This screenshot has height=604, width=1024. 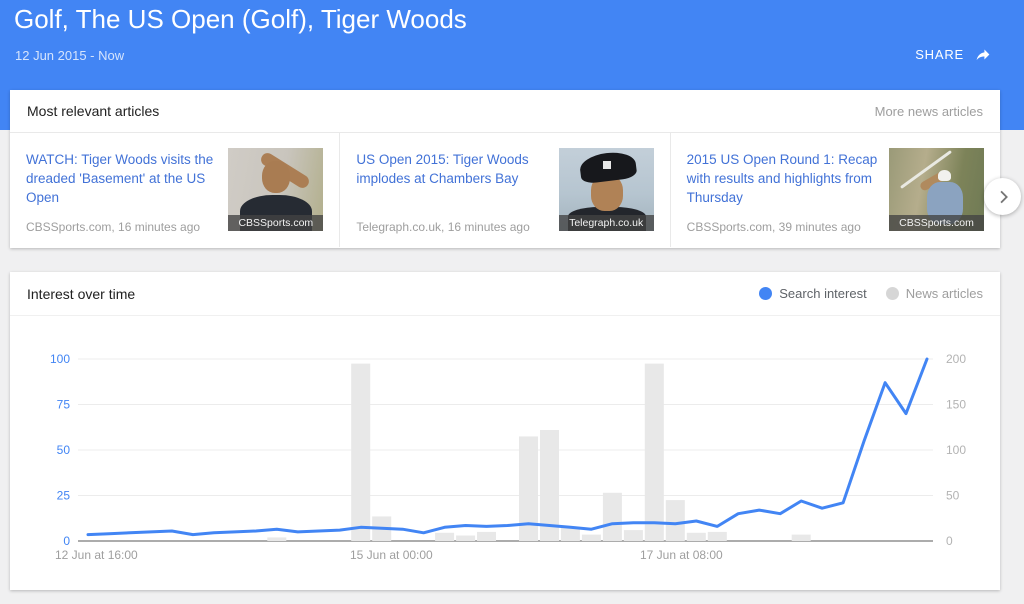 What do you see at coordinates (240, 19) in the screenshot?
I see `page-title: Golf, The US Open (Golf), Tiger Woods` at bounding box center [240, 19].